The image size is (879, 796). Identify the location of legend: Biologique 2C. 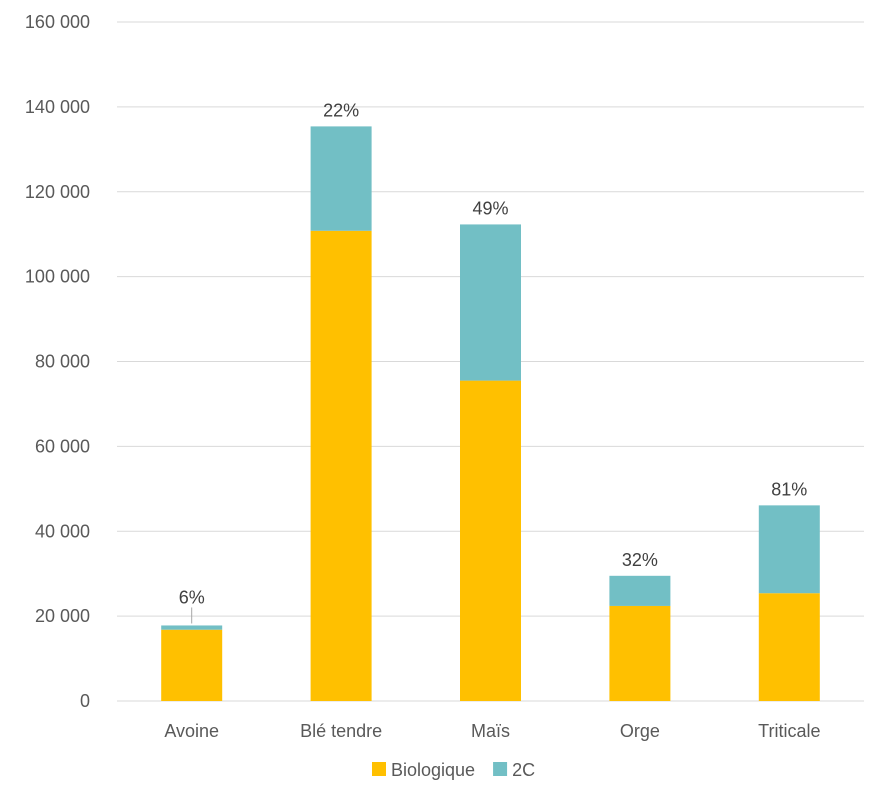
(453, 770).